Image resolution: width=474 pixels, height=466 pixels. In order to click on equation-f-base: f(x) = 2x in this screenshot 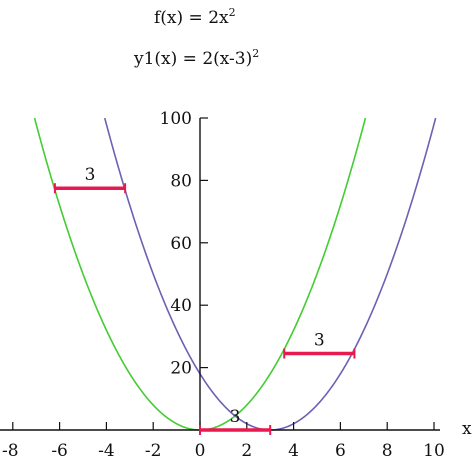, I will do `click(191, 18)`.